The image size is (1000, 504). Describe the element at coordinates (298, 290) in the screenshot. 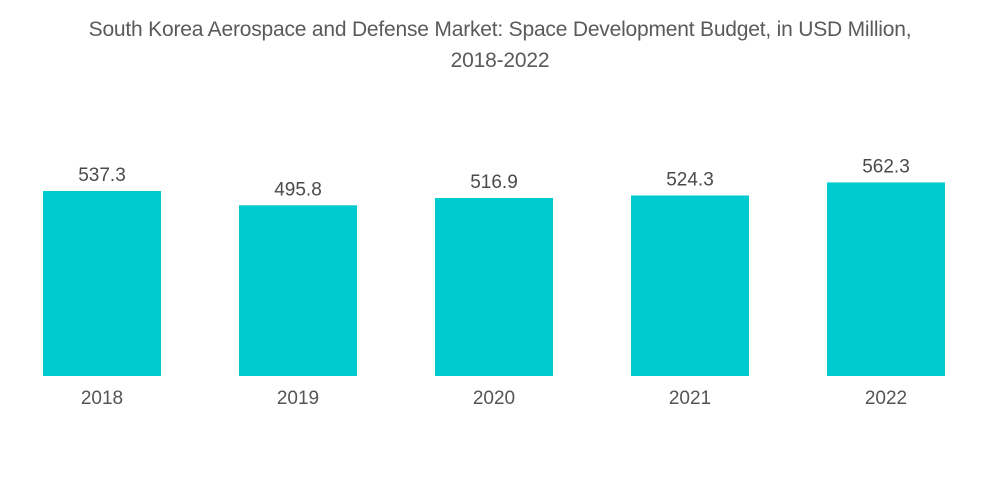

I see `bar-2019` at that location.